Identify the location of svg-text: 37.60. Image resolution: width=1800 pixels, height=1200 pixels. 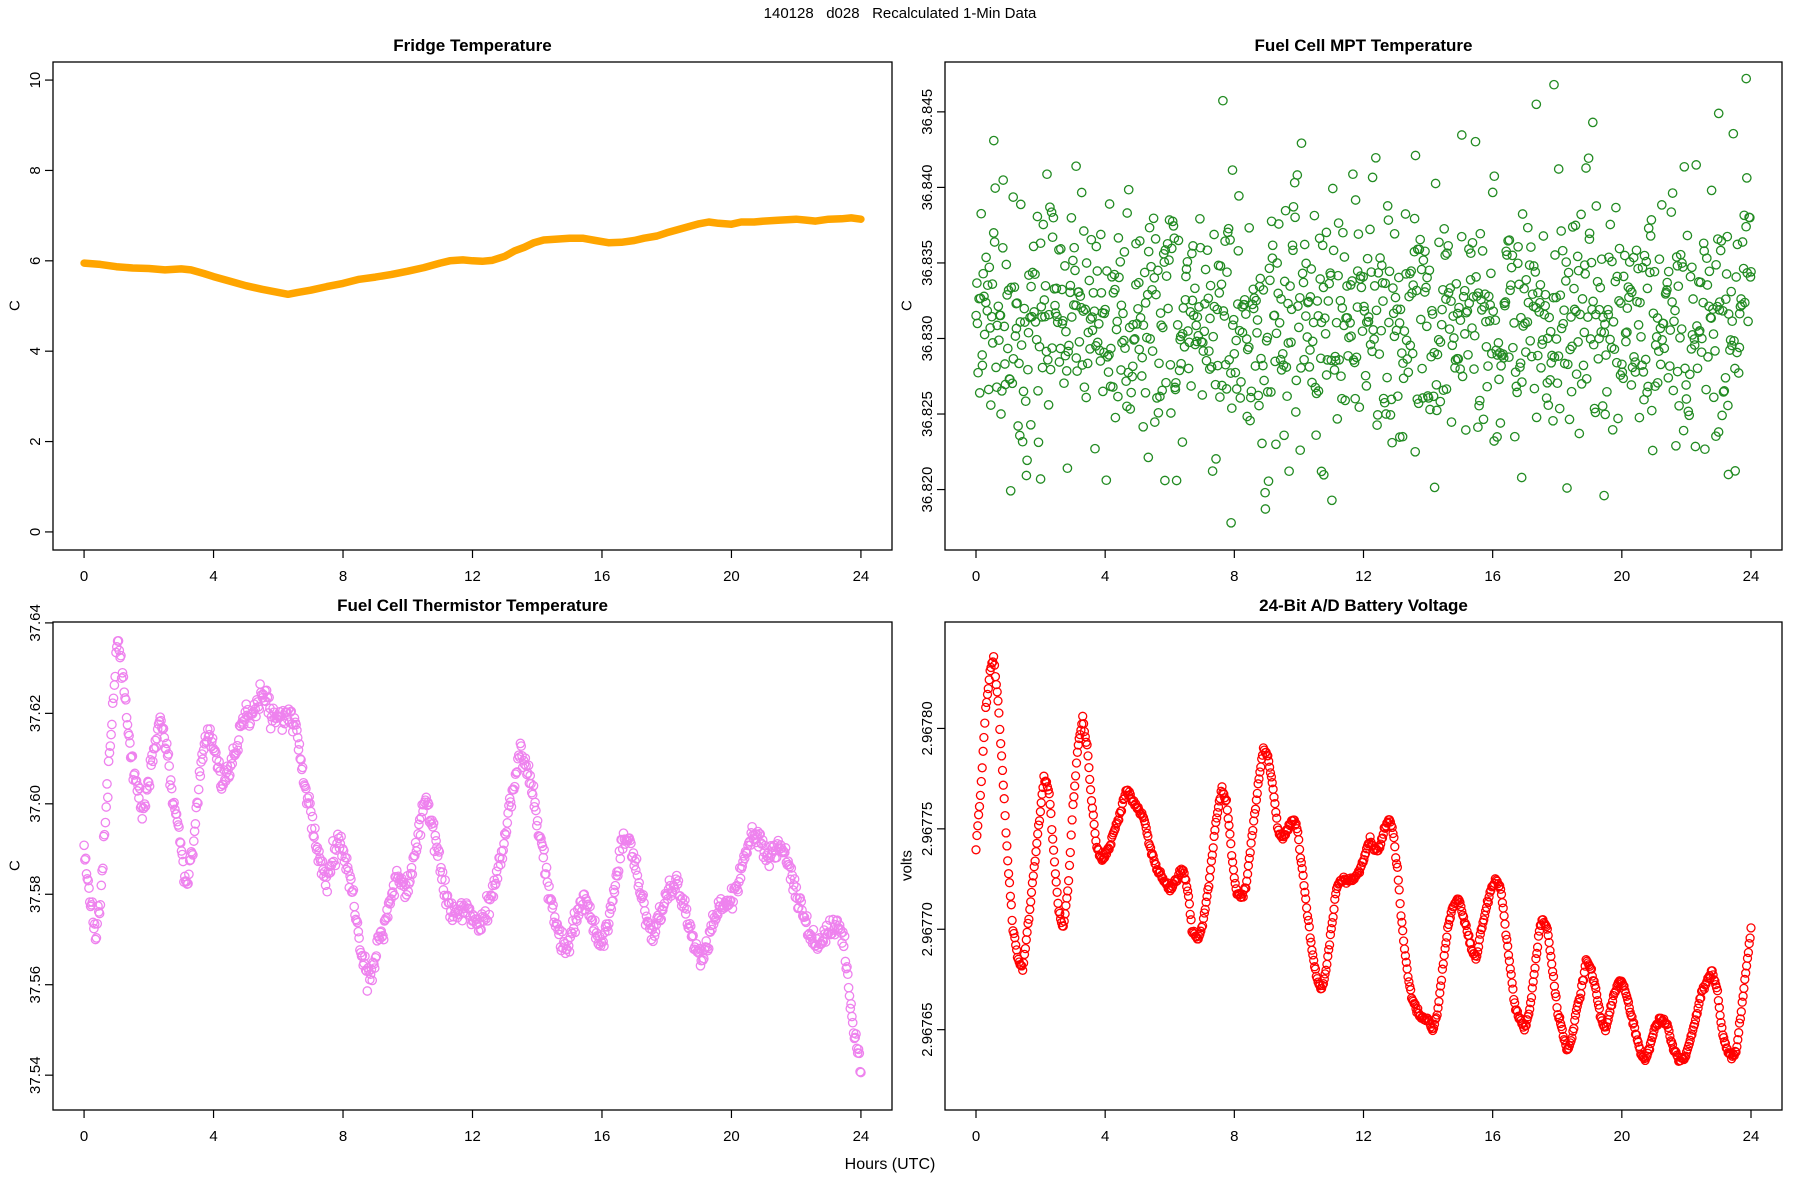
(35, 804).